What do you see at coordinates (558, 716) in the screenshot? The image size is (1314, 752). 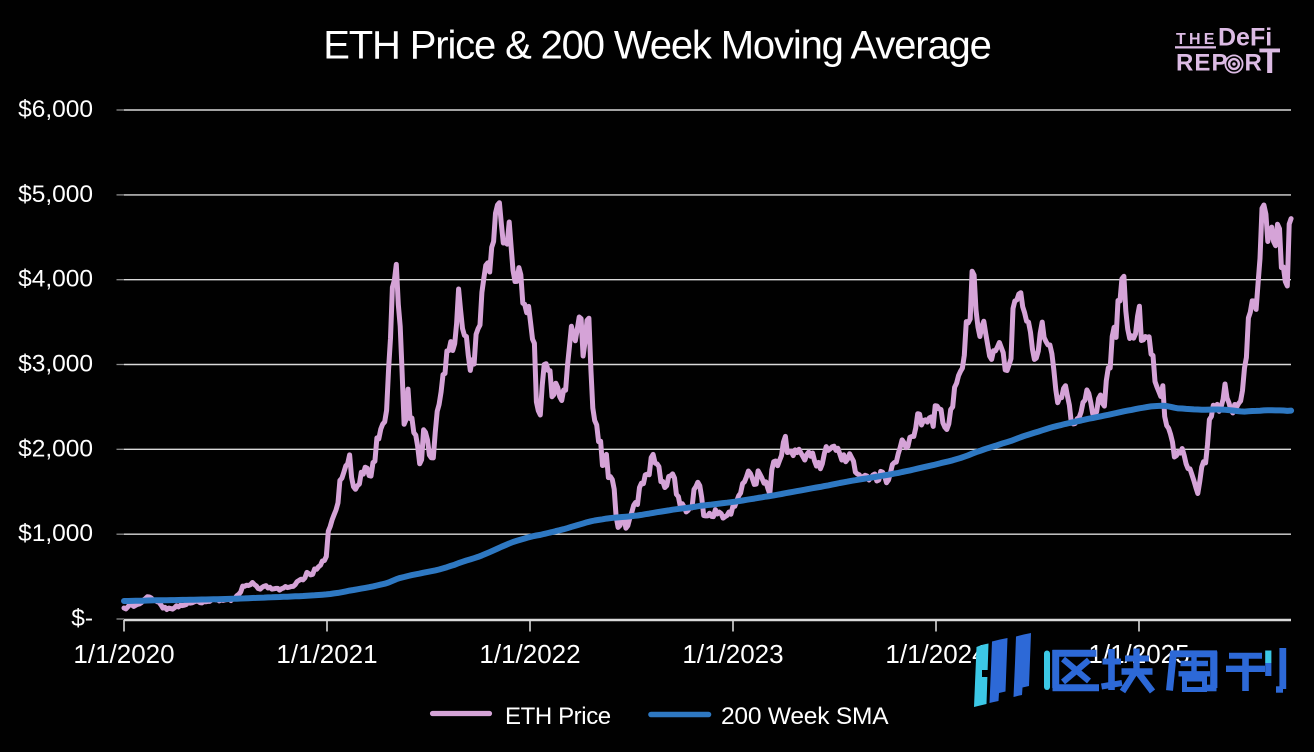 I see `svg-text: ETH Price` at bounding box center [558, 716].